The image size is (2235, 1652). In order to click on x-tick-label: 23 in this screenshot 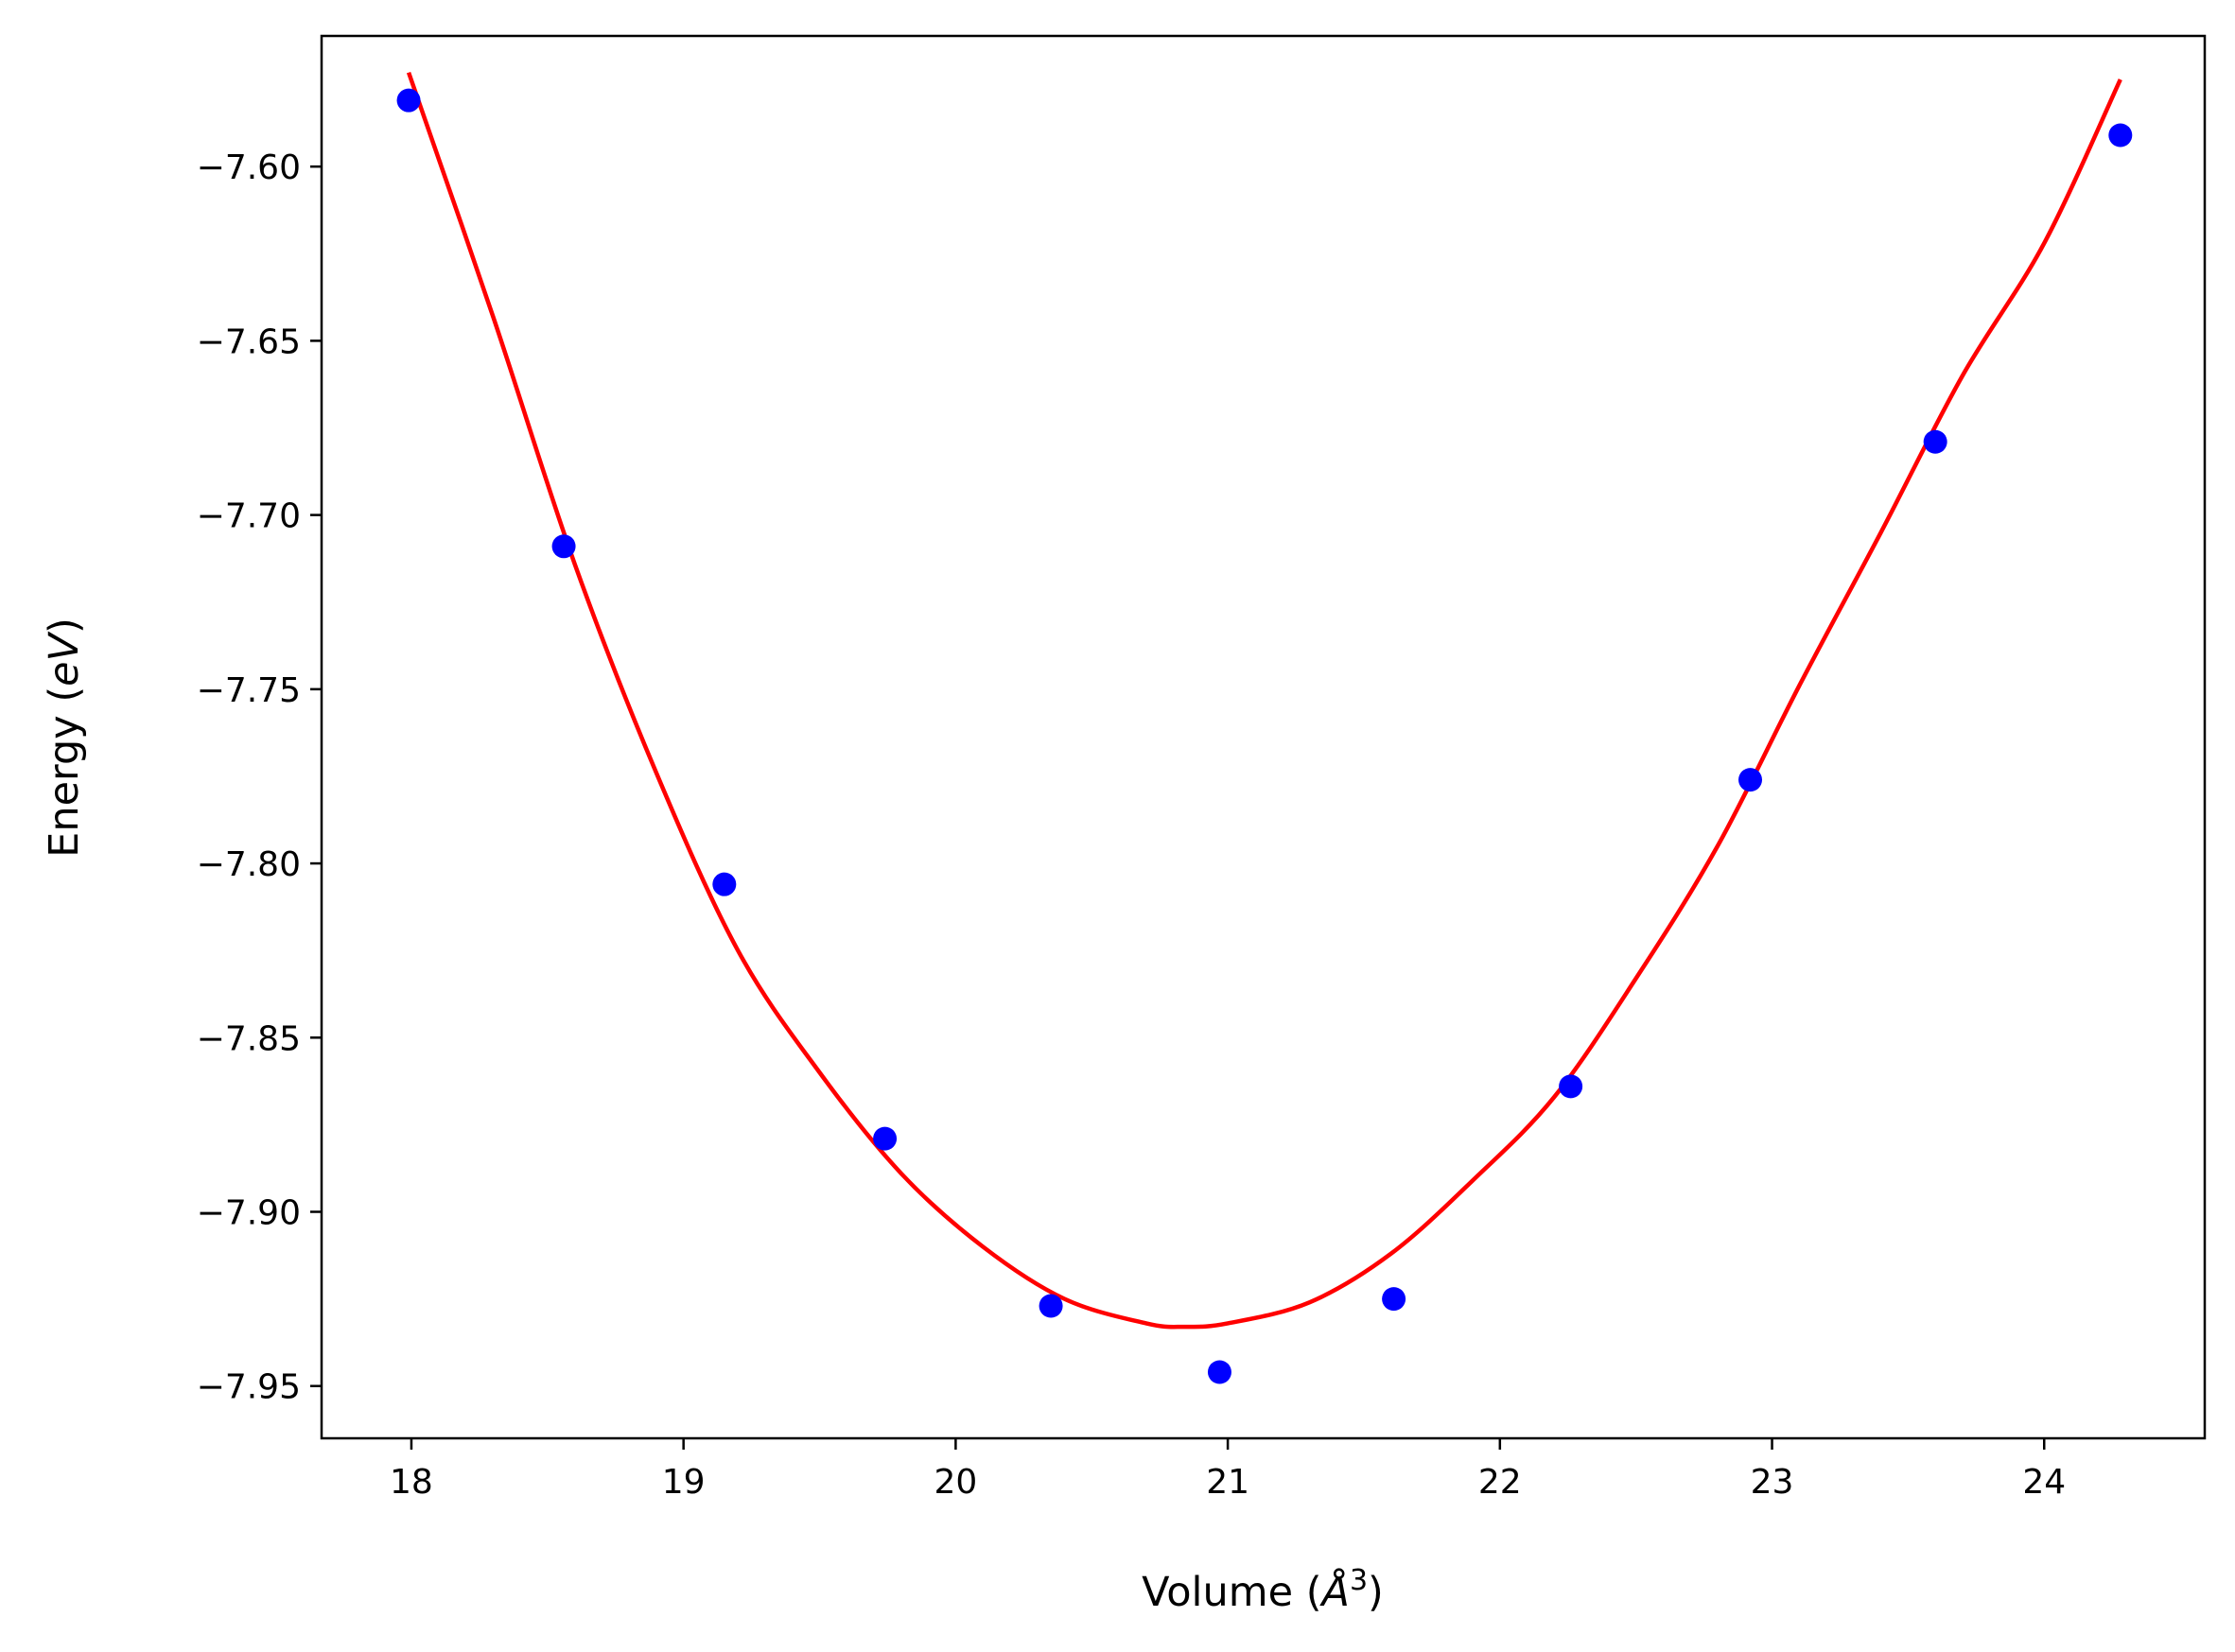, I will do `click(1772, 1483)`.